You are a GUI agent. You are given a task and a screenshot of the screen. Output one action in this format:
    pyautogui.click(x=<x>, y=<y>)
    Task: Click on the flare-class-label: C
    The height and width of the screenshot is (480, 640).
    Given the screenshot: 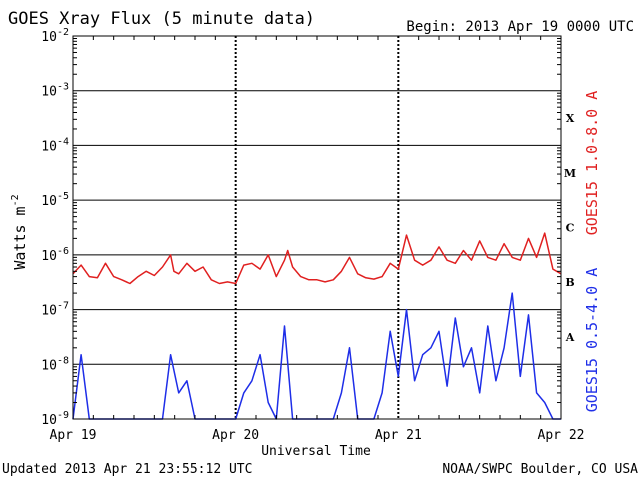 What is the action you would take?
    pyautogui.click(x=570, y=228)
    